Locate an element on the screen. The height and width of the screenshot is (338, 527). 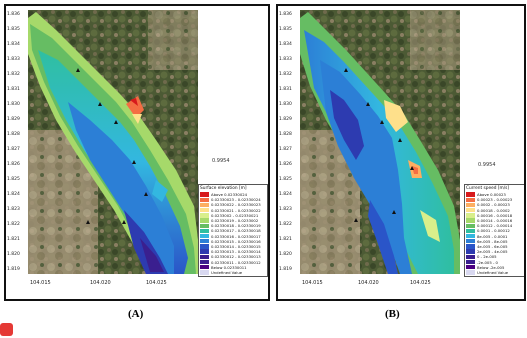
legend-row: 2e-005 - 4e-005 is located at coordinates (495, 252).